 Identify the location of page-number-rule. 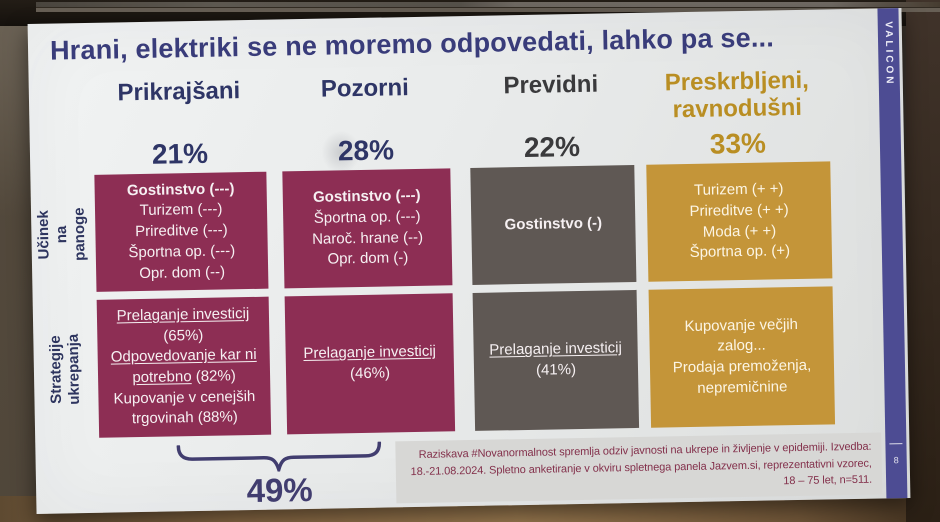
(896, 444).